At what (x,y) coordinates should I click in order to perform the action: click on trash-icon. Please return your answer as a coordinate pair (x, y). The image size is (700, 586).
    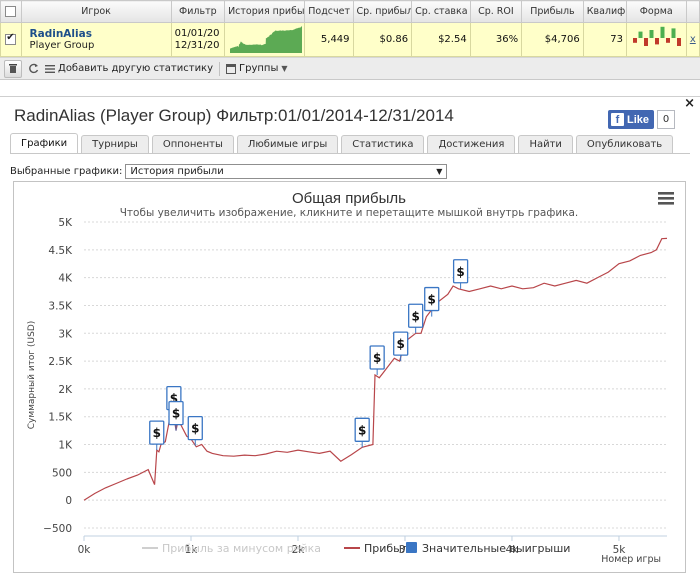
    Looking at the image, I should click on (13, 68).